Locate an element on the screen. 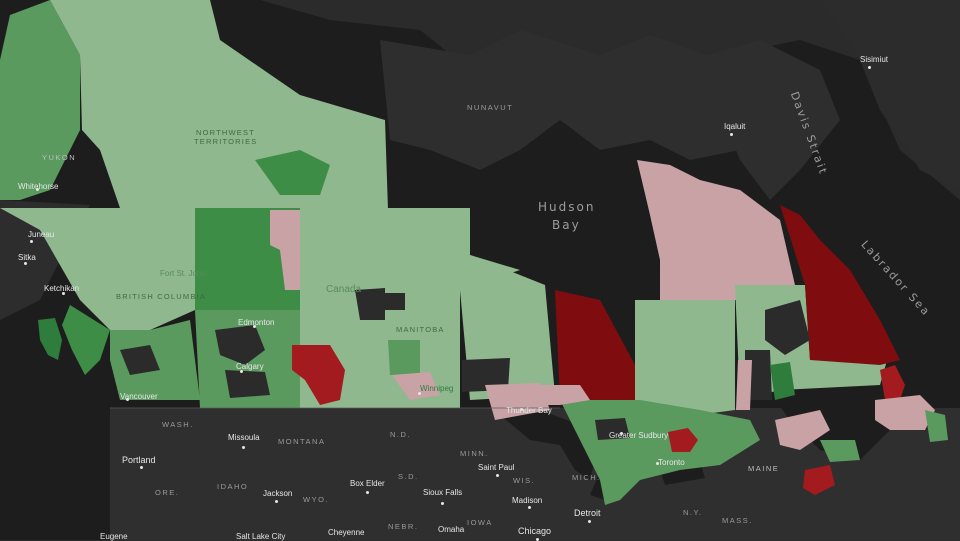  region-alberta-dark2 is located at coordinates (247, 384).